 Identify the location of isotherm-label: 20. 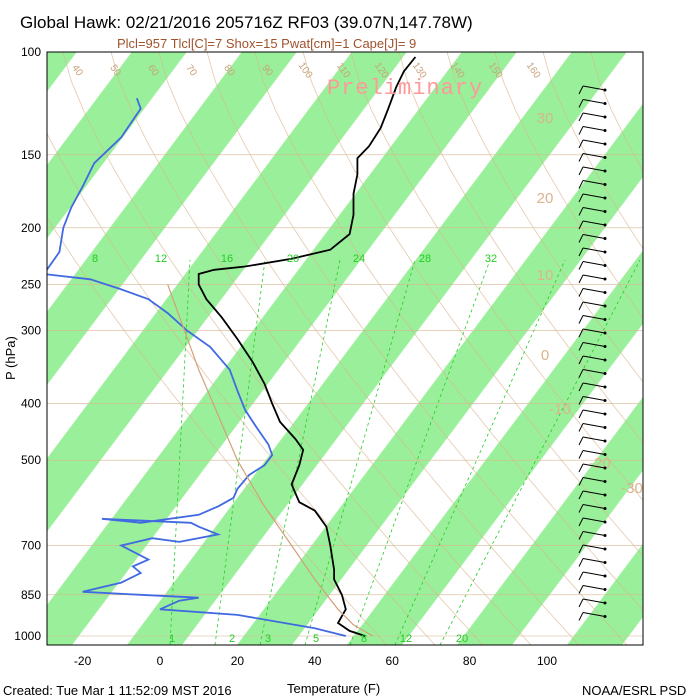
(545, 198).